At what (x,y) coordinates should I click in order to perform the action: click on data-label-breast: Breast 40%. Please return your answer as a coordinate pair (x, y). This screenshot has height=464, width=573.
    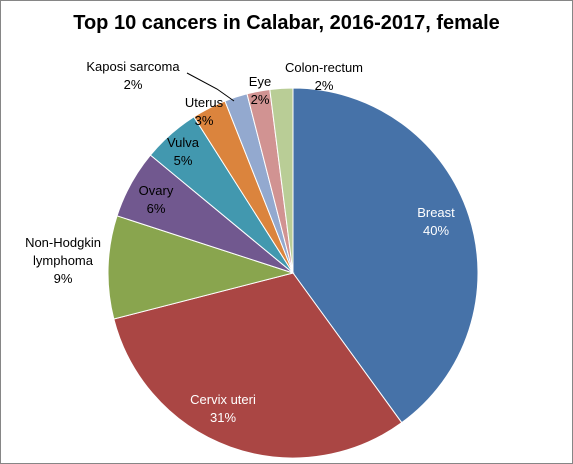
    Looking at the image, I should click on (436, 221).